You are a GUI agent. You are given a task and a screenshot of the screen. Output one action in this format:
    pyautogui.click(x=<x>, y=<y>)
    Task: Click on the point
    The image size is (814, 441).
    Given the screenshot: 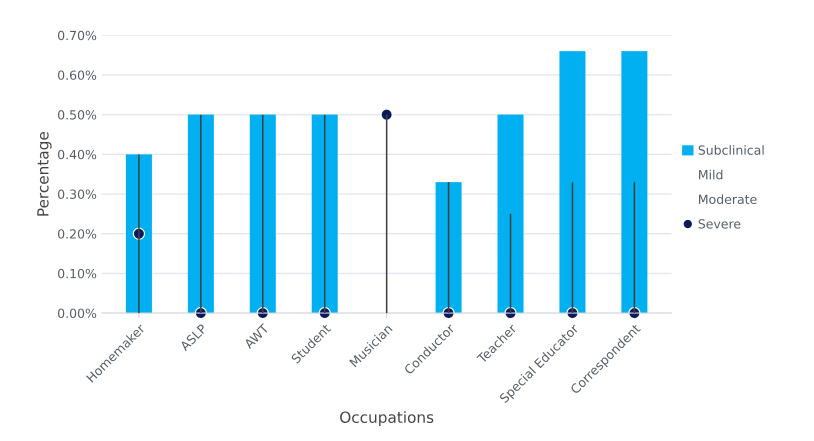 What is the action you would take?
    pyautogui.click(x=386, y=114)
    